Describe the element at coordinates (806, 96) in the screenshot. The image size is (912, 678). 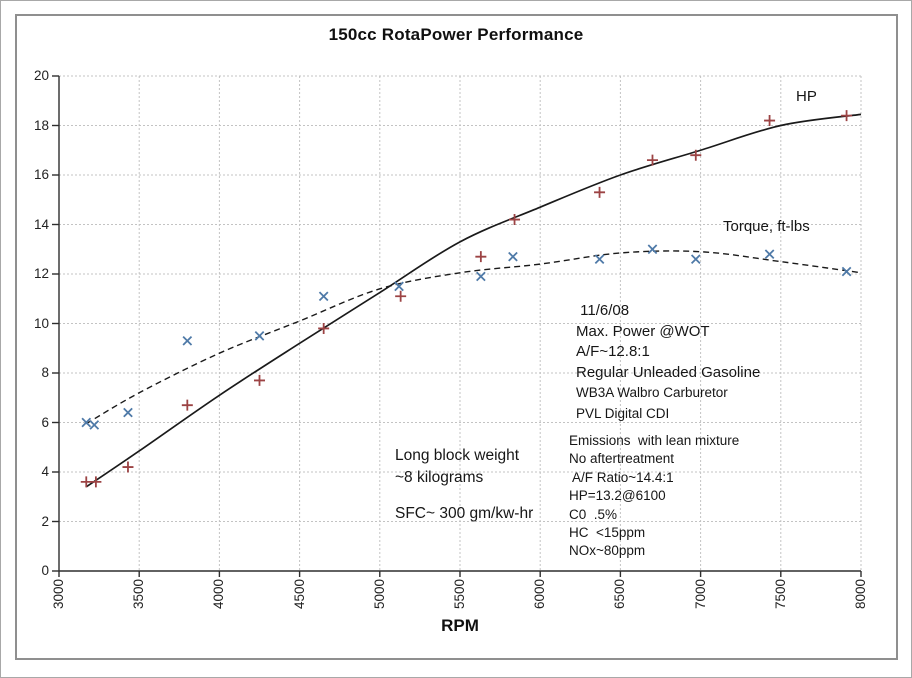
I see `hp-series-label: HP` at that location.